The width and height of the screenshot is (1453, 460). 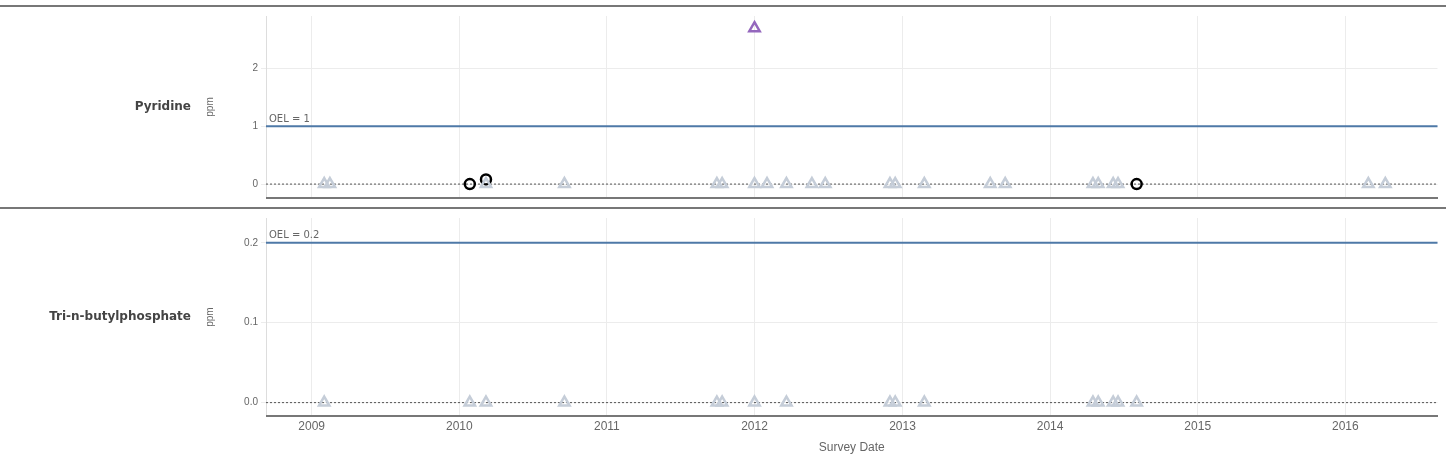 What do you see at coordinates (755, 425) in the screenshot?
I see `x-tick-label: 2012` at bounding box center [755, 425].